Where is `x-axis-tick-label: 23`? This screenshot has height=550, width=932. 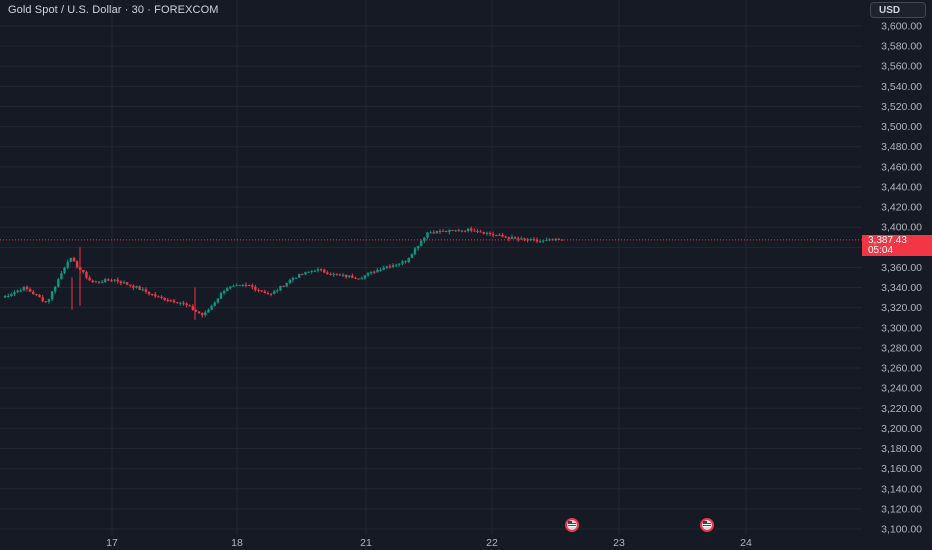 x-axis-tick-label: 23 is located at coordinates (619, 543).